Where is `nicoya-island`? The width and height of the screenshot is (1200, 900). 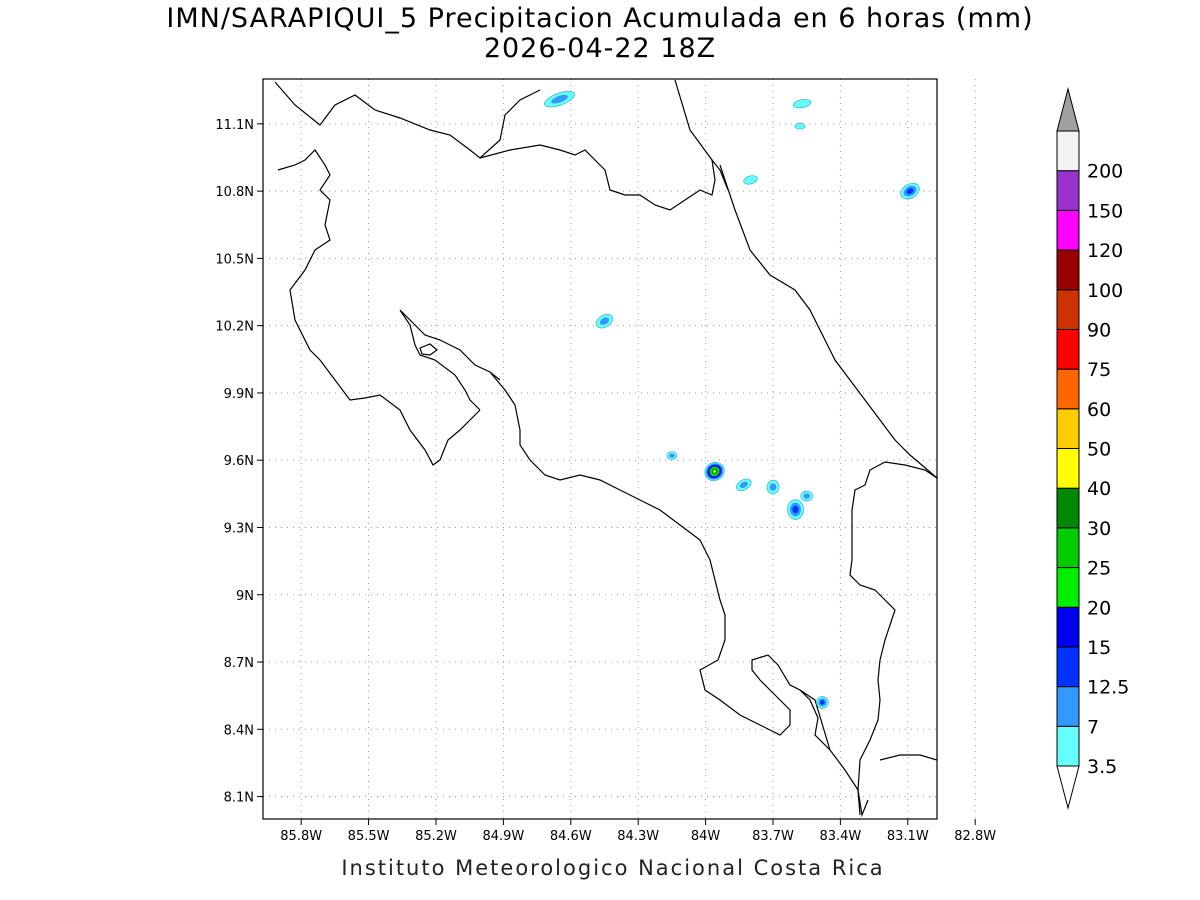 nicoya-island is located at coordinates (428, 349).